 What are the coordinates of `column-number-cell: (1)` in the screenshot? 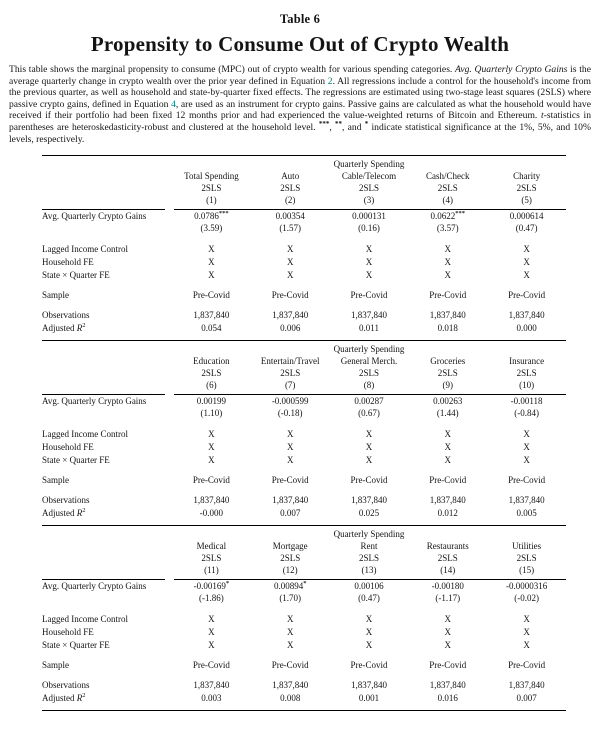 It's located at (211, 200).